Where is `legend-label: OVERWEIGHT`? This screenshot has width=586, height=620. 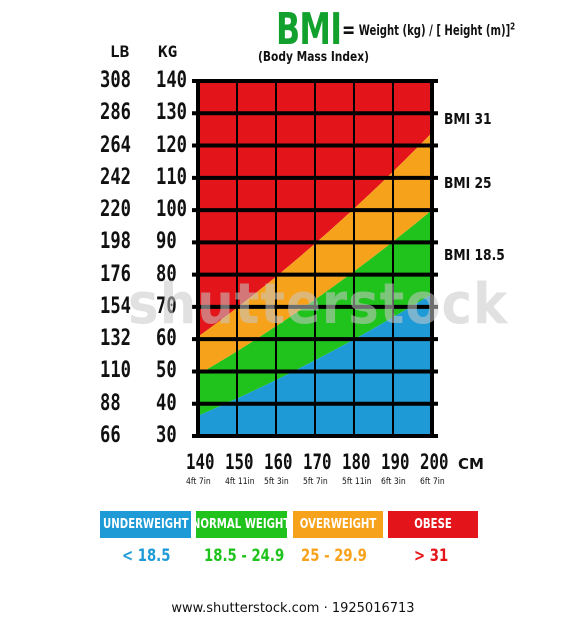
legend-label: OVERWEIGHT is located at coordinates (338, 524).